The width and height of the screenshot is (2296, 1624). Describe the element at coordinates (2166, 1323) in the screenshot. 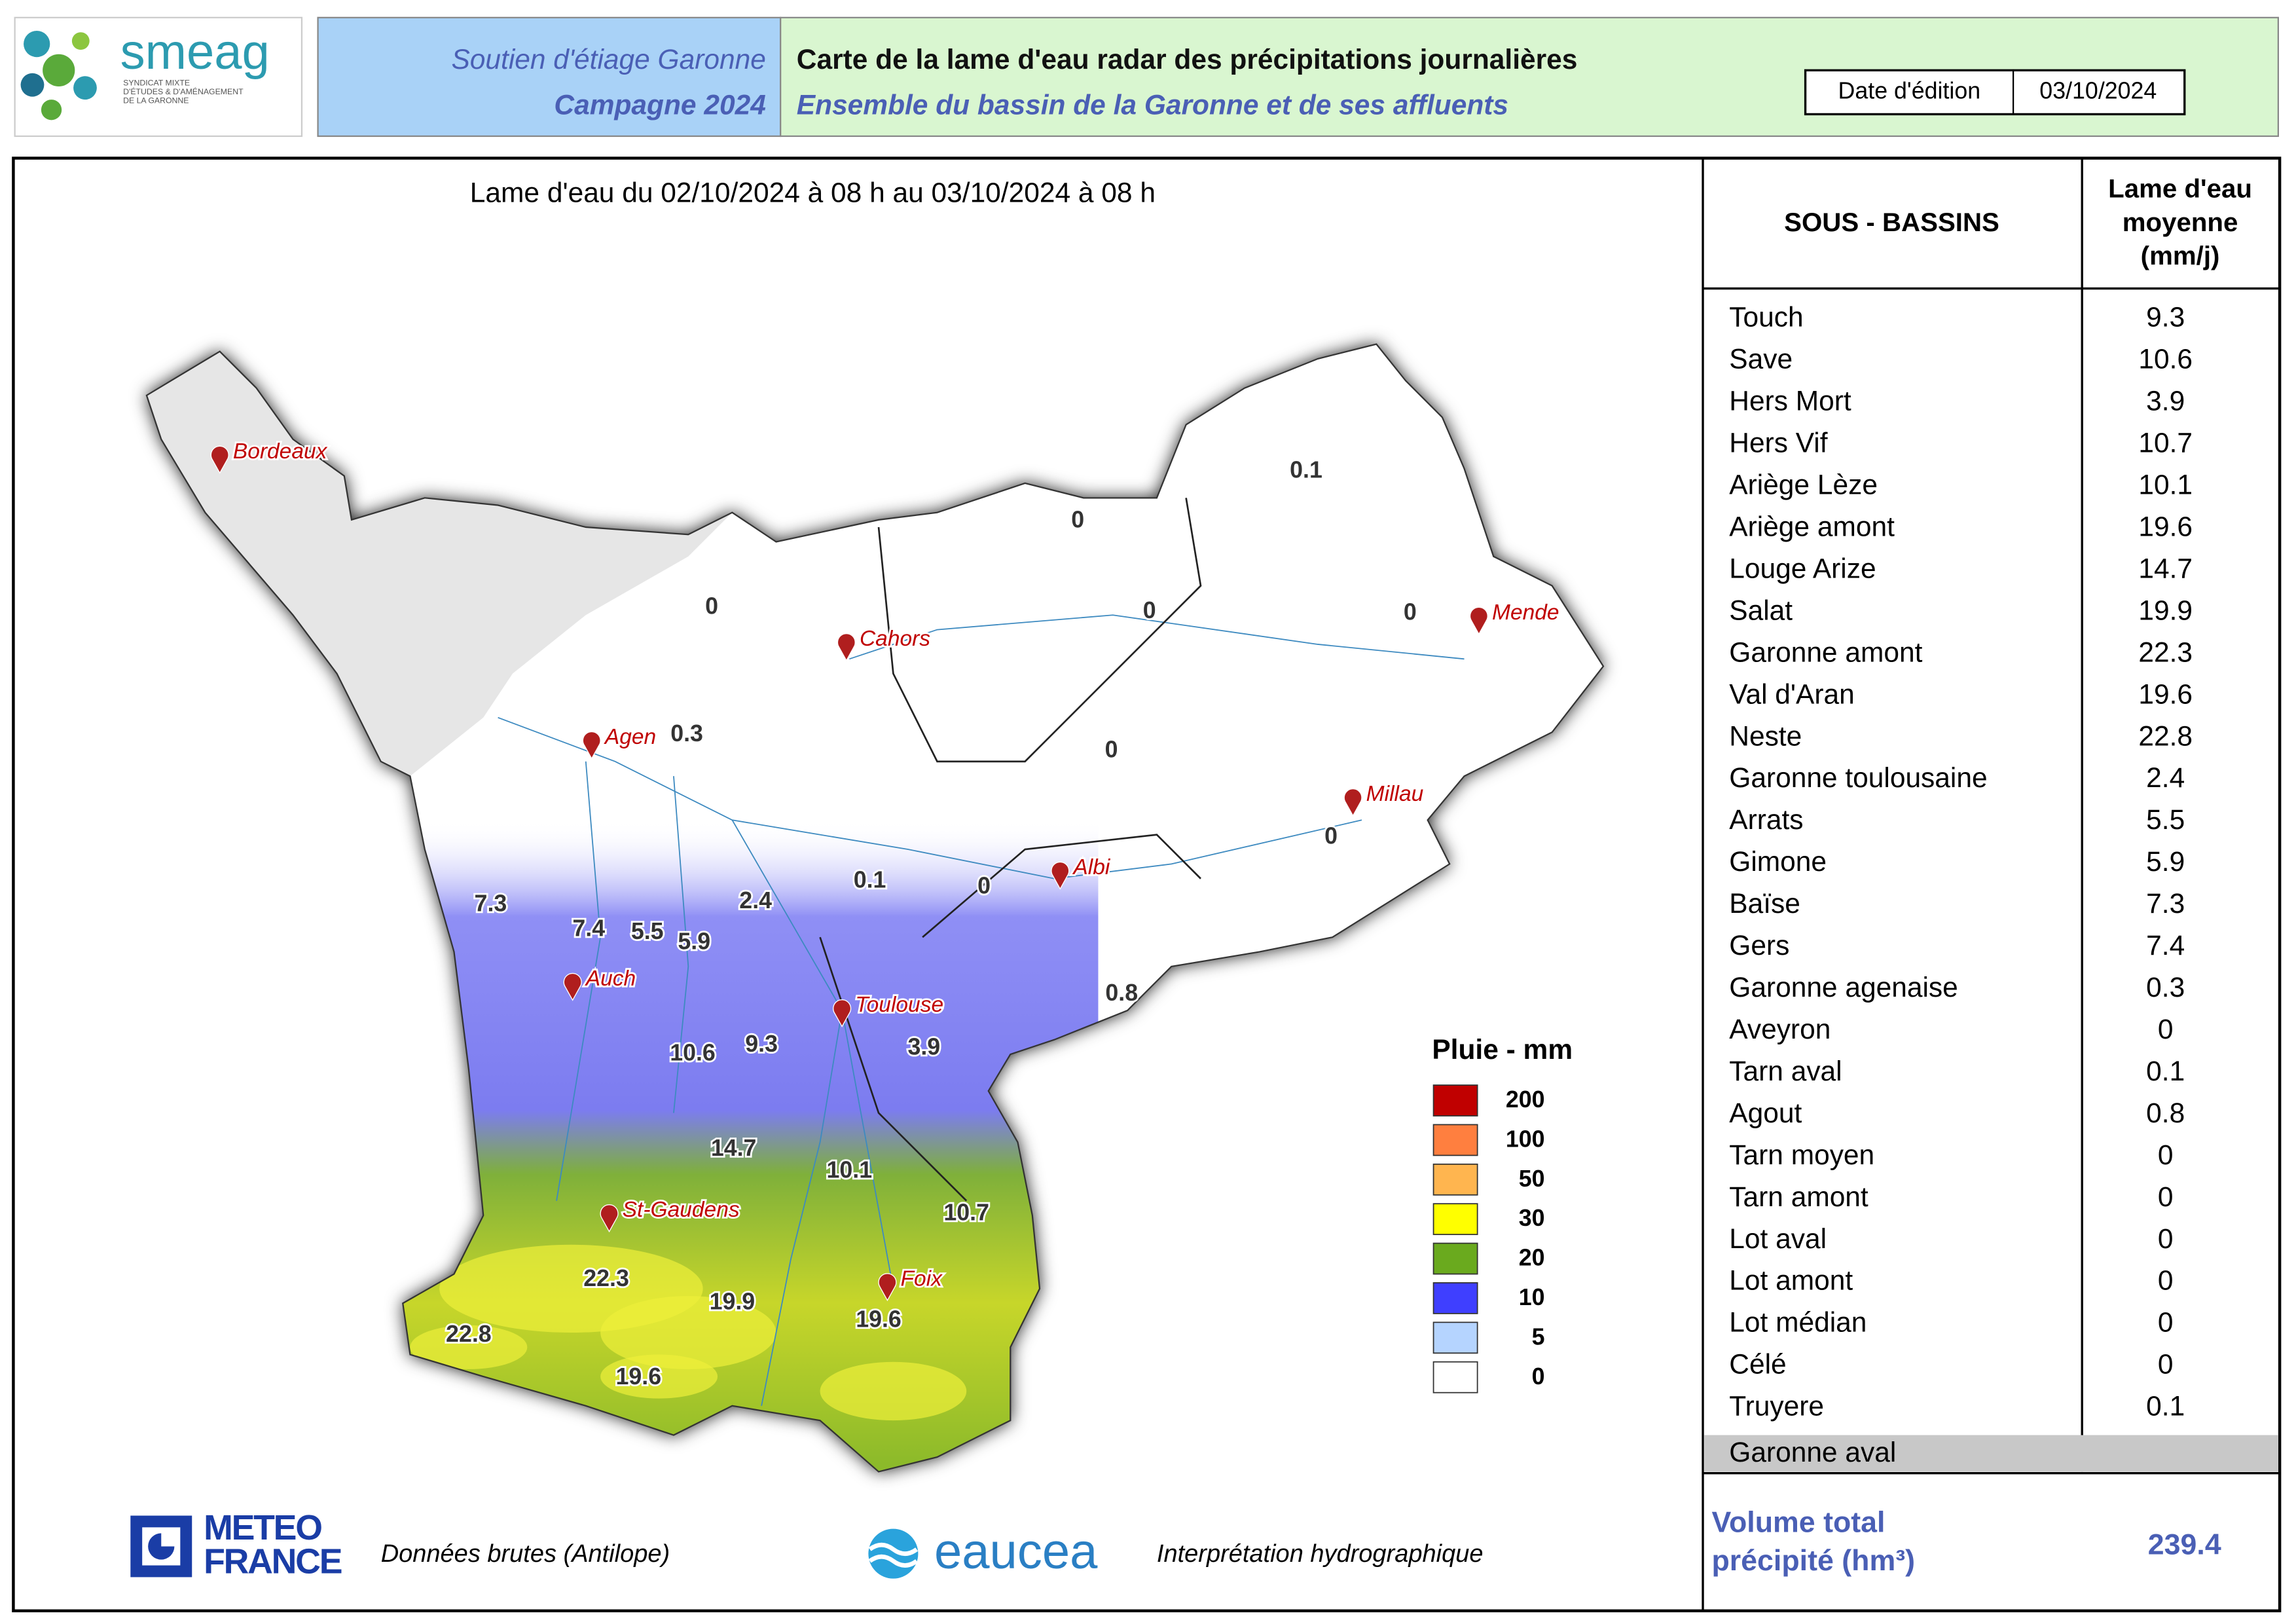

I see `row-value: 0` at that location.